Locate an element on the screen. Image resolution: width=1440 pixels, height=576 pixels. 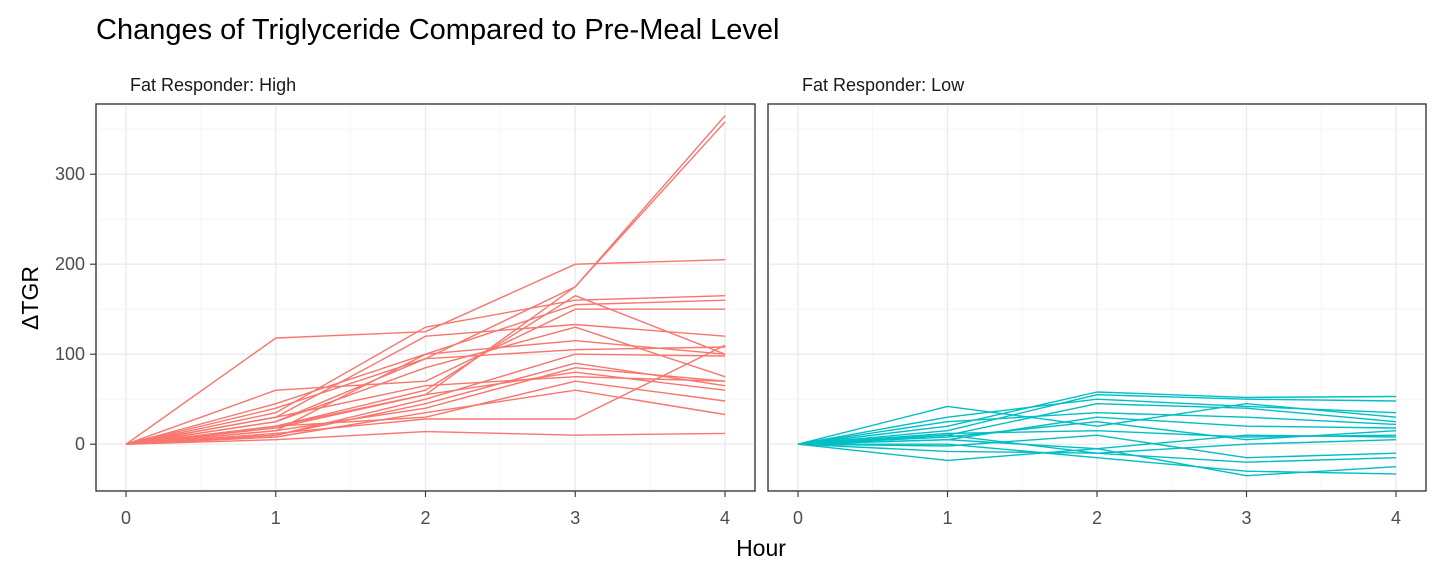
facet-strip-label-low: Fat Responder: Low is located at coordinates (883, 85).